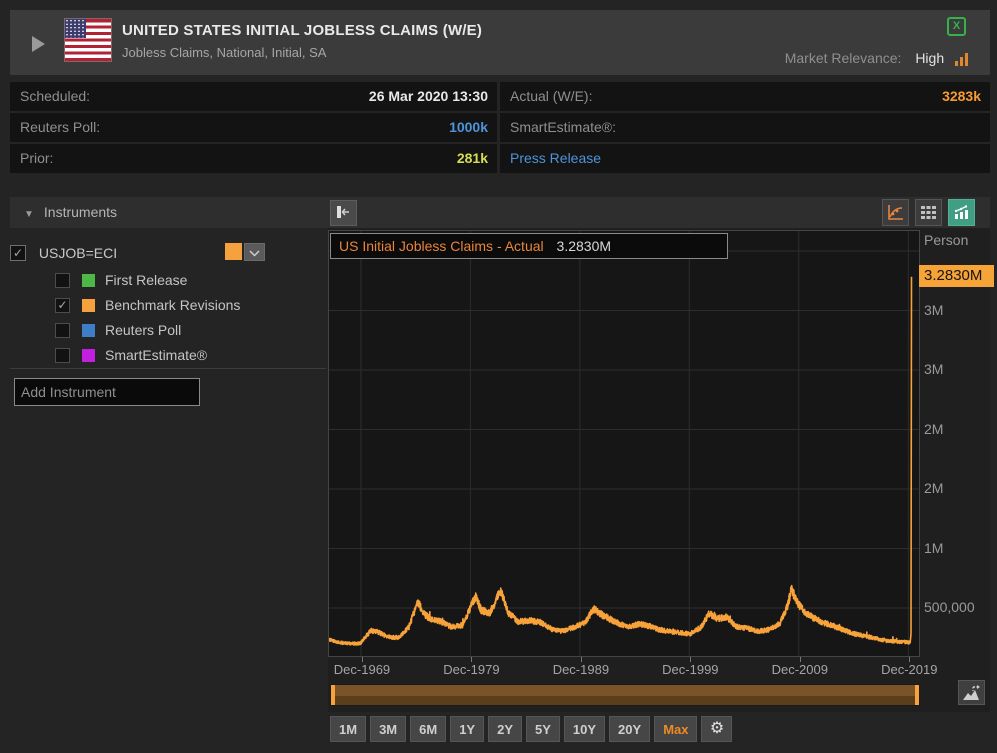 This screenshot has height=753, width=997. I want to click on instrument-checkbox: ✓, so click(18, 253).